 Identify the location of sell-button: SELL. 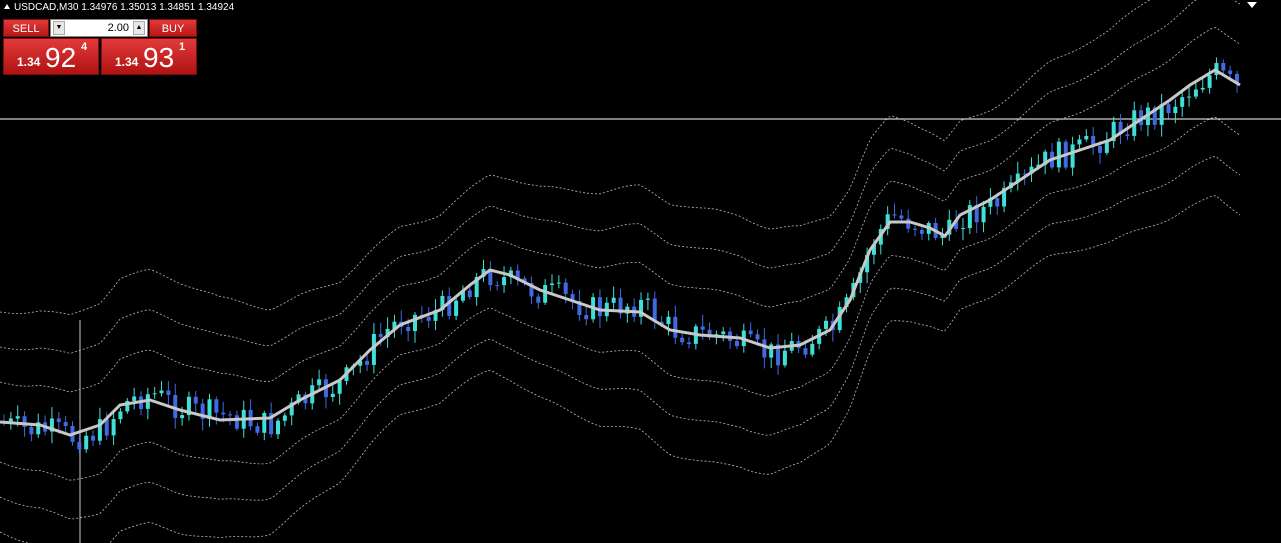
(26, 28).